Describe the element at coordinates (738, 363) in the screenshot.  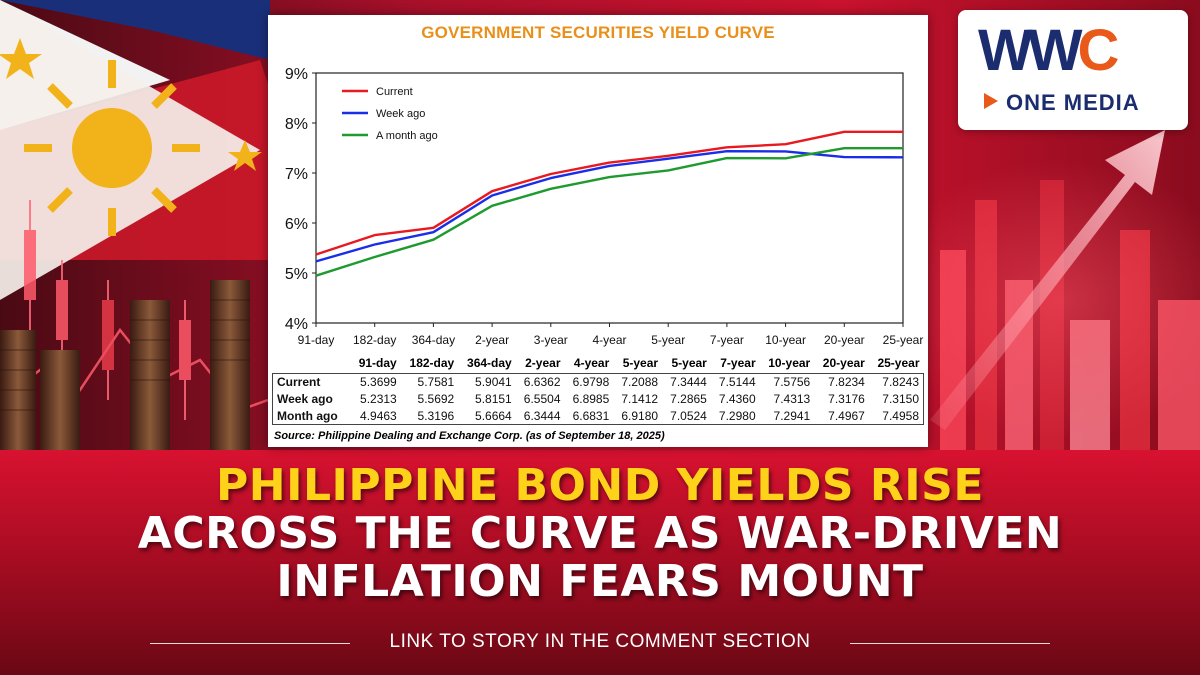
I see `table-col-header: 7-year` at that location.